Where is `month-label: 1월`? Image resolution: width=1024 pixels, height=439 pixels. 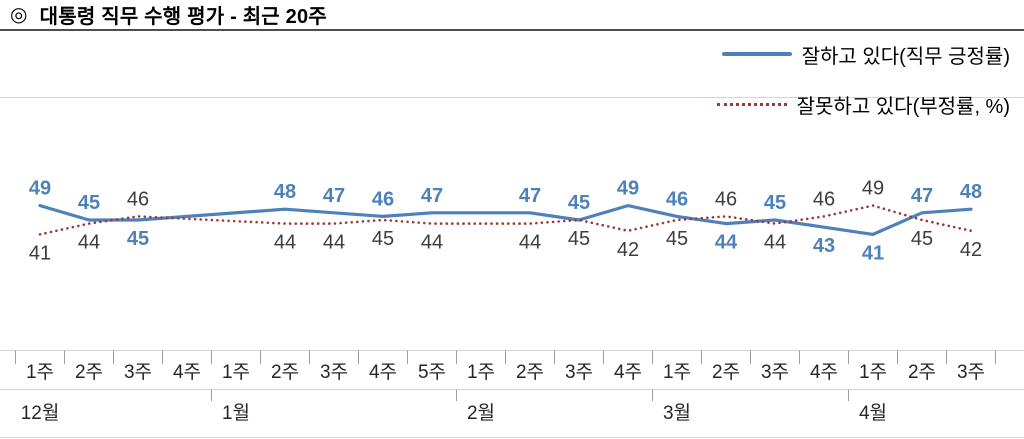 month-label: 1월 is located at coordinates (236, 413).